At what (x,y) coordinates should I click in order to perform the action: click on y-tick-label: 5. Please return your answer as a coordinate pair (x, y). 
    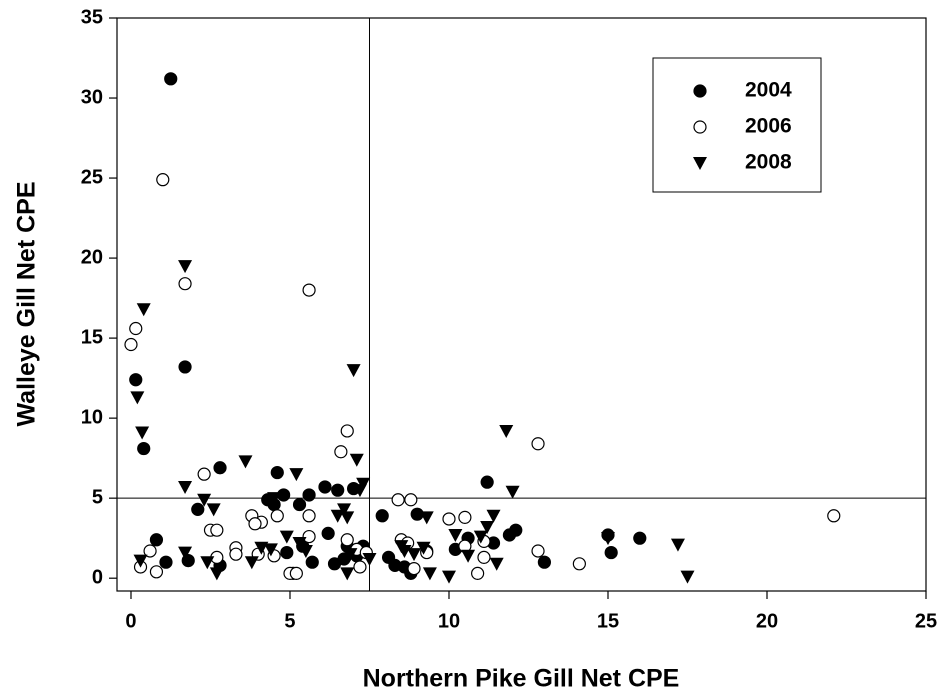
    Looking at the image, I should click on (97, 497).